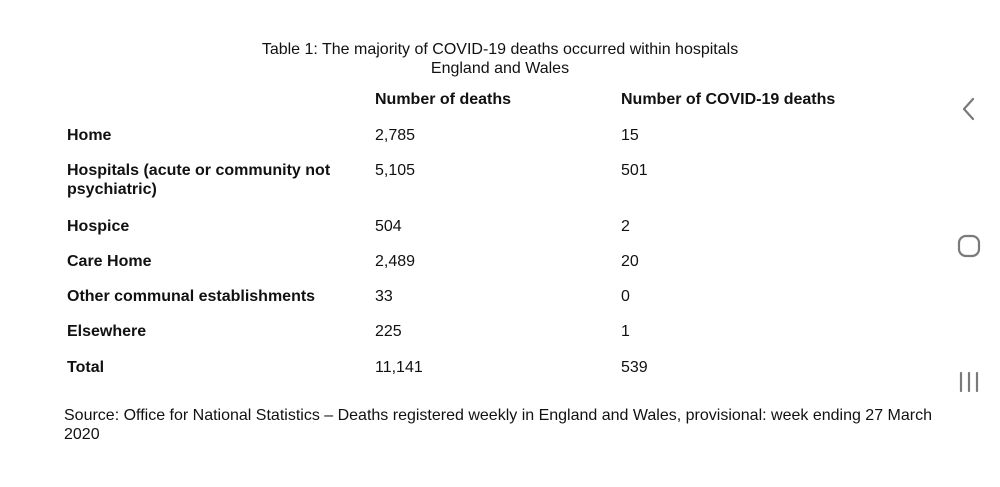 This screenshot has height=487, width=1000. Describe the element at coordinates (191, 296) in the screenshot. I see `row-label: Other communal establishments` at that location.